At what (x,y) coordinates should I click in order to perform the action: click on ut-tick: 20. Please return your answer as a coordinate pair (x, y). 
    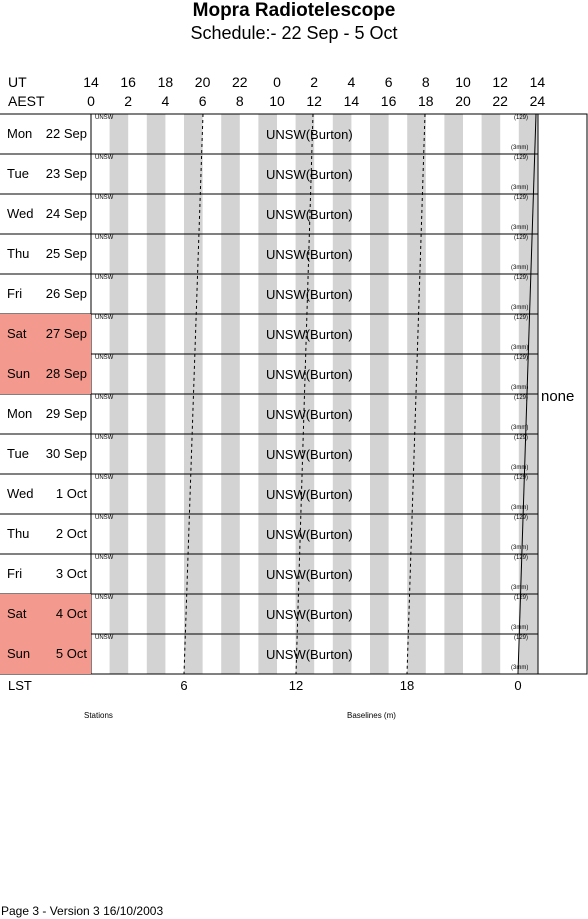
    Looking at the image, I should click on (202, 82).